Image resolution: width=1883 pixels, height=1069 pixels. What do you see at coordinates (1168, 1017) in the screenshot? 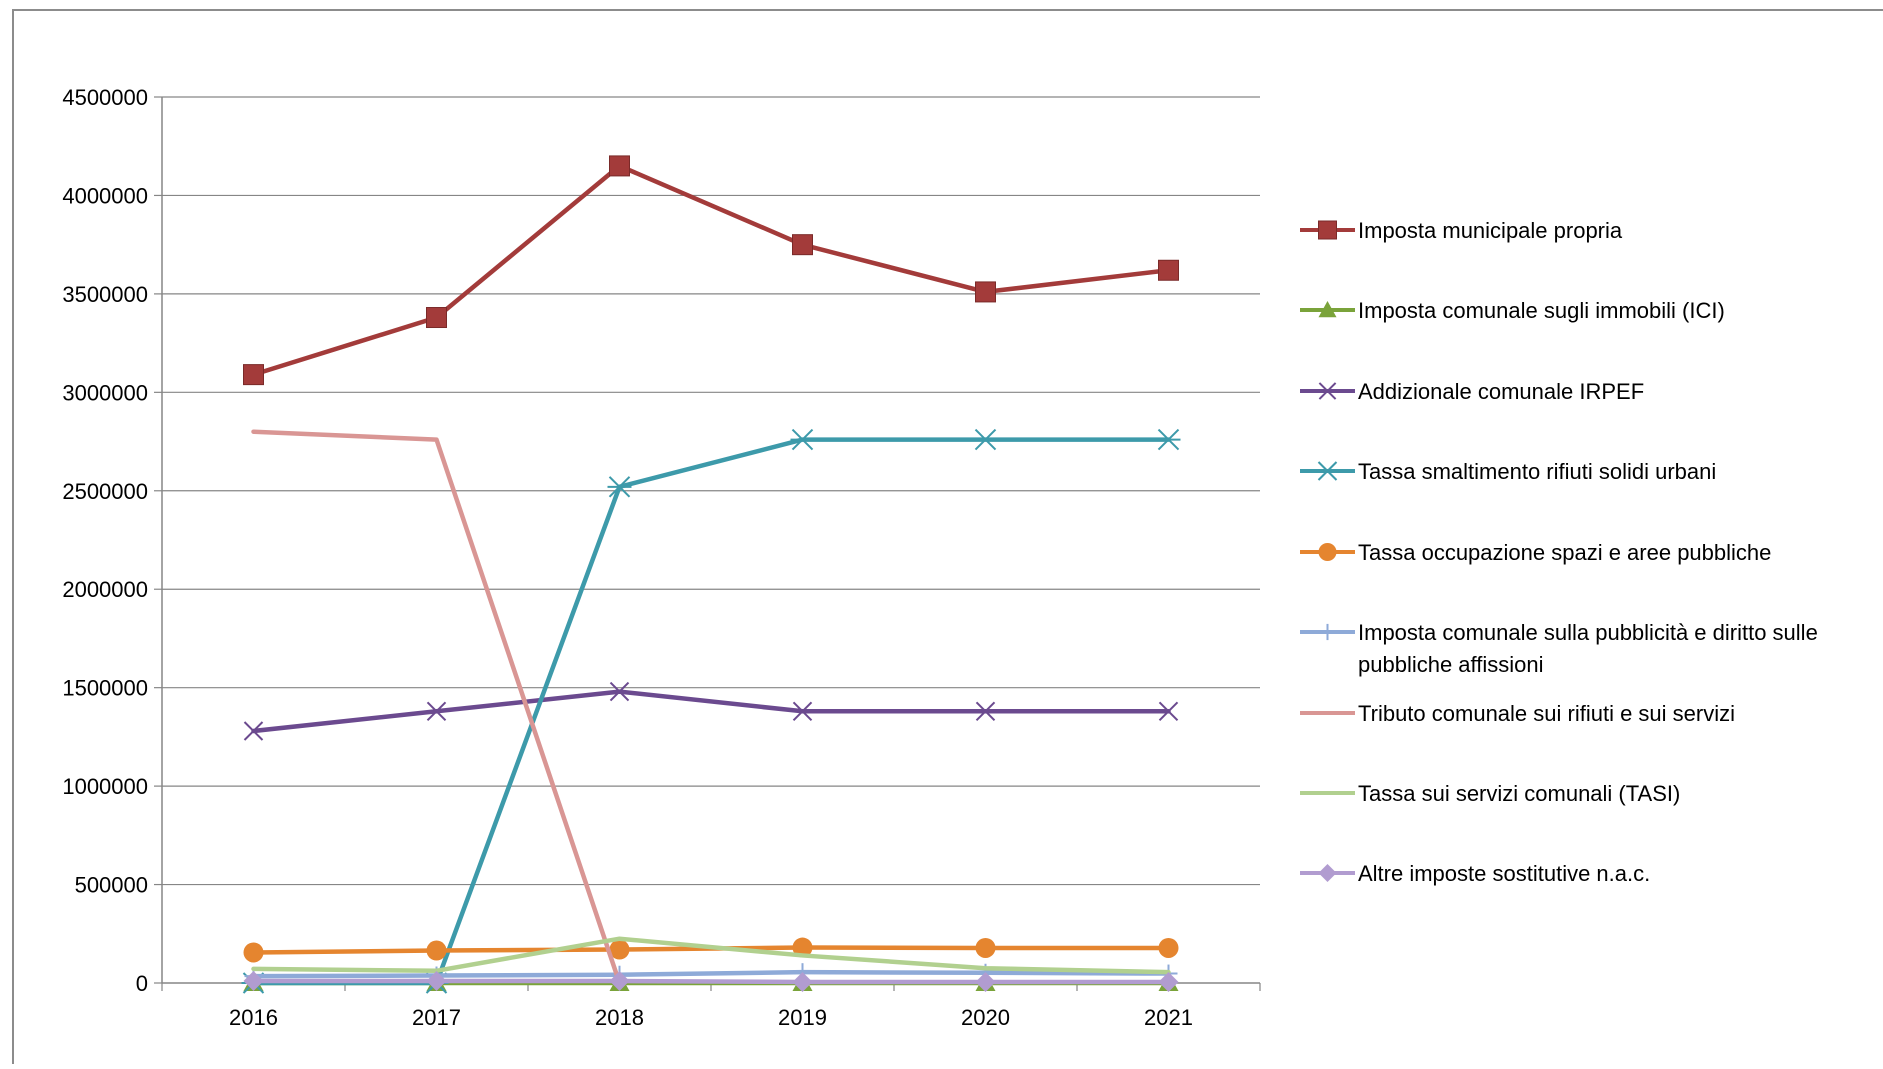
I see `x-tick-label: 2021` at bounding box center [1168, 1017].